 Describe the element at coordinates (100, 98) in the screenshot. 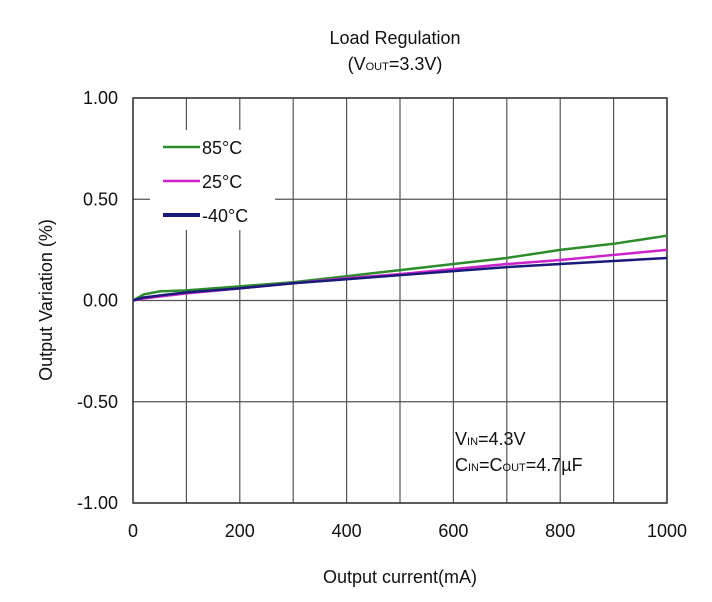

I see `y-tick-label: 1.00` at that location.